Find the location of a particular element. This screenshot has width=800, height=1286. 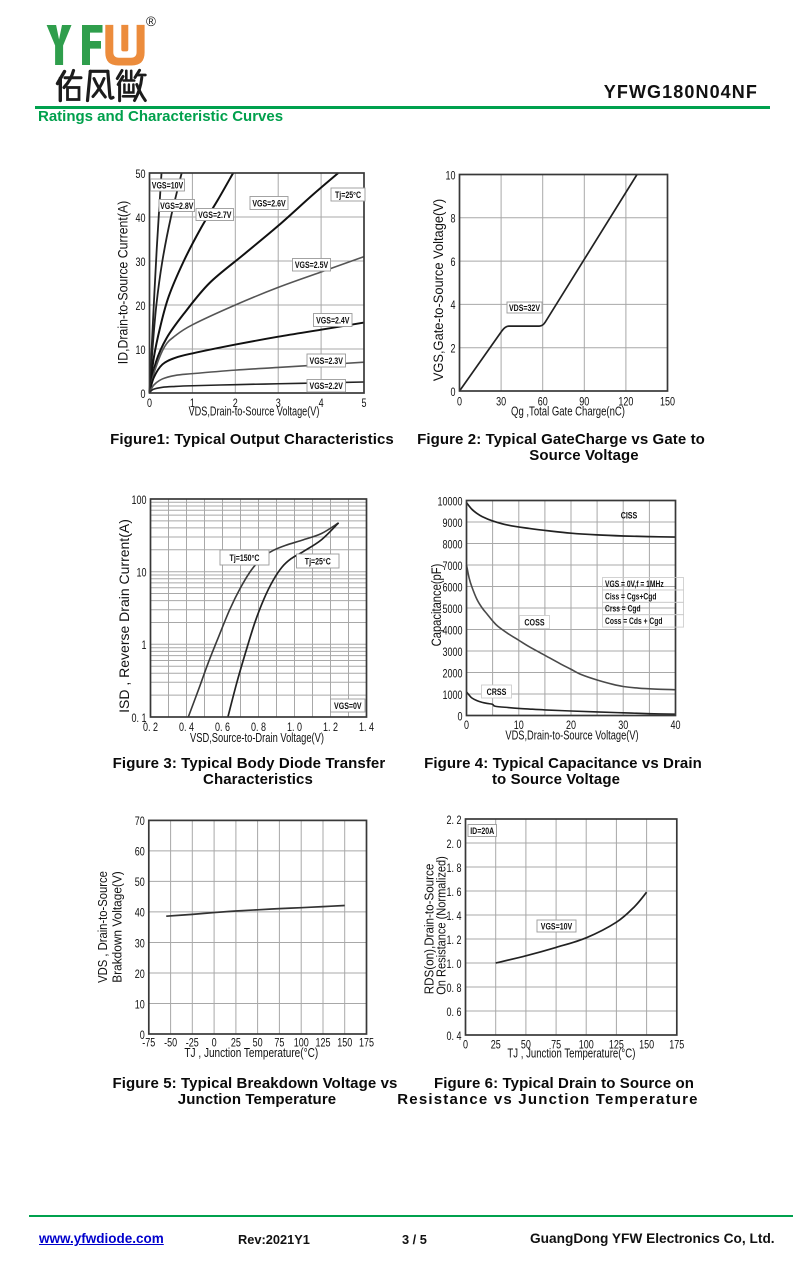

svg-text: 8000 is located at coordinates (452, 545).